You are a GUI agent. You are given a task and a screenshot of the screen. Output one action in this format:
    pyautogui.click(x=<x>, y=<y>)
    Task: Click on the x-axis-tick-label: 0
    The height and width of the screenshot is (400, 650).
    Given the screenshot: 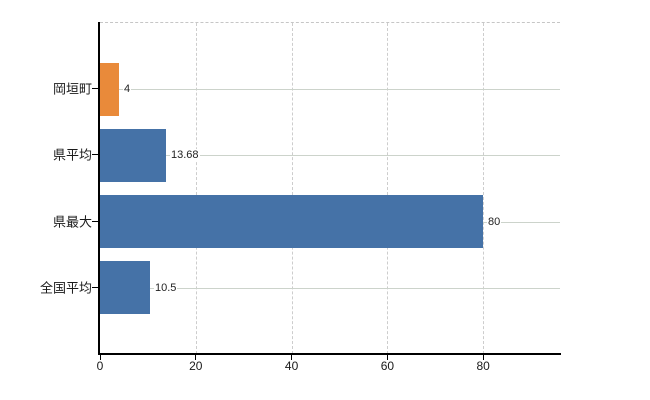 What is the action you would take?
    pyautogui.click(x=100, y=366)
    